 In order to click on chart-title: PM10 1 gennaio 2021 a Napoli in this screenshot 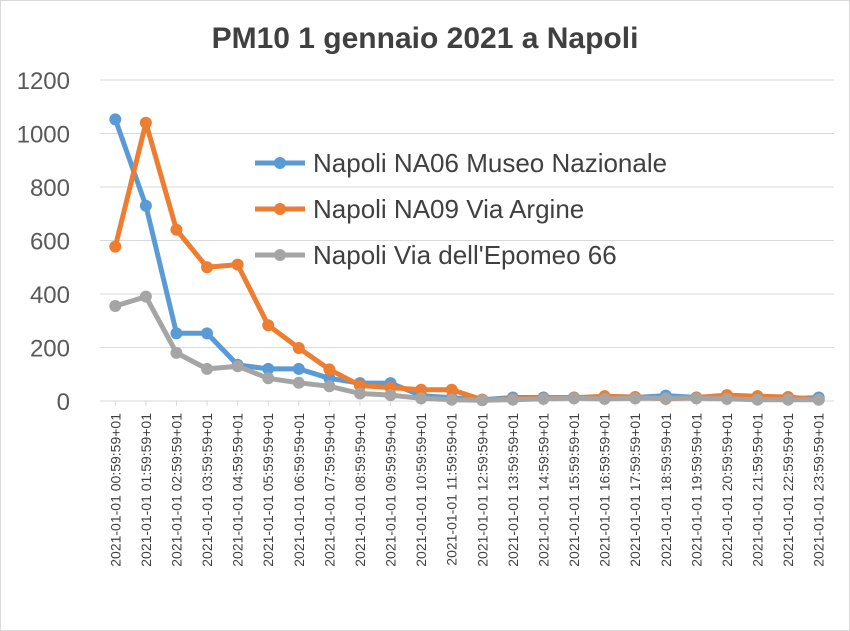, I will do `click(425, 38)`.